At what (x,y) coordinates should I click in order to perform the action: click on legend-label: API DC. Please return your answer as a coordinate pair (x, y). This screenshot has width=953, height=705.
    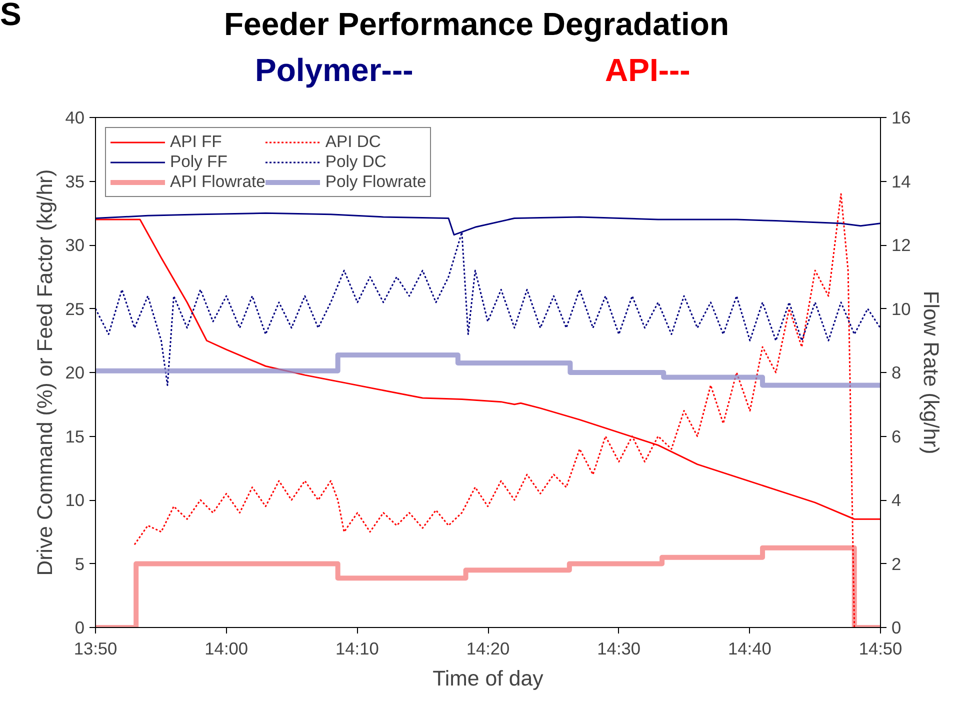
    Looking at the image, I should click on (353, 142).